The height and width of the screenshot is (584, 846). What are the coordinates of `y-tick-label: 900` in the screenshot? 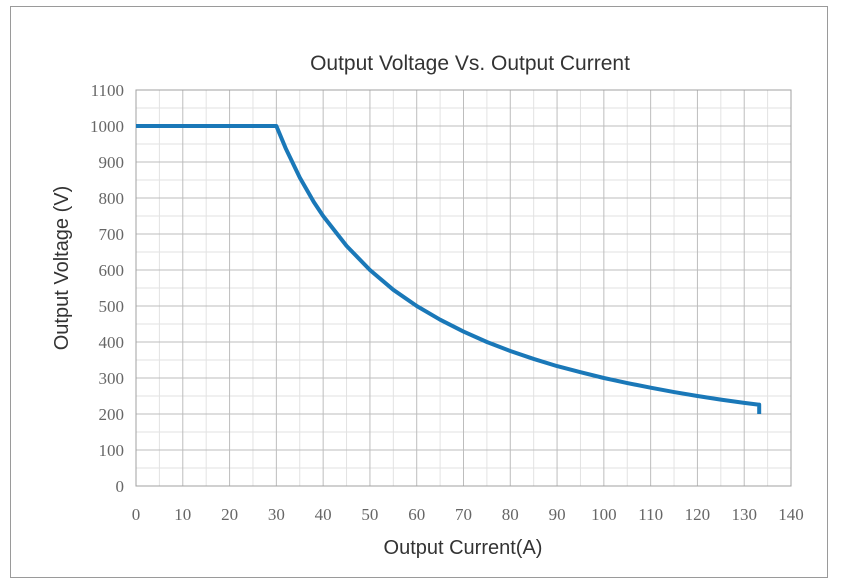 It's located at (112, 162).